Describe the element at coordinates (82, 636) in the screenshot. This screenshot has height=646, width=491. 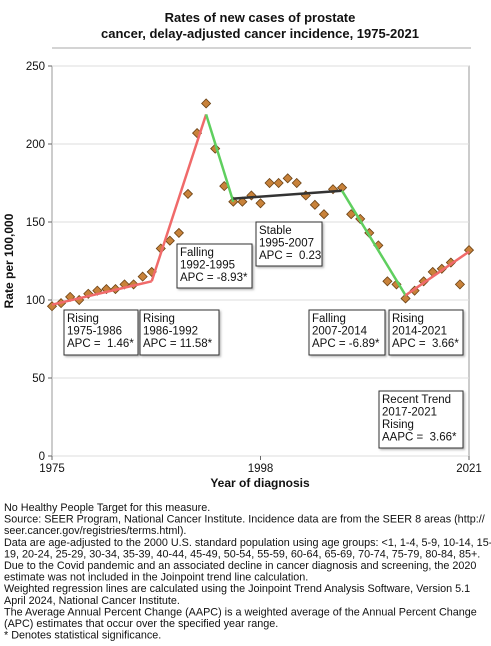
I see `footnote: * Denotes statistical significance.` at that location.